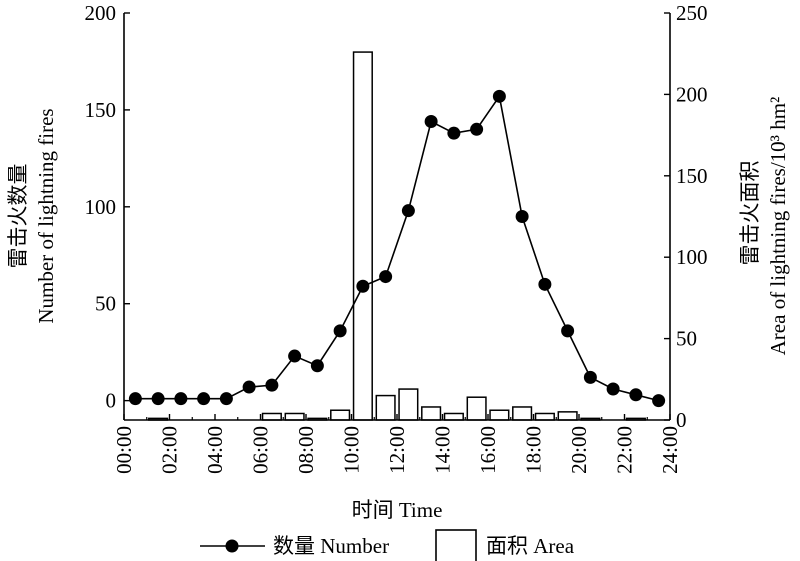 The width and height of the screenshot is (800, 561). Describe the element at coordinates (111, 401) in the screenshot. I see `y-left-tick-label: 0` at that location.